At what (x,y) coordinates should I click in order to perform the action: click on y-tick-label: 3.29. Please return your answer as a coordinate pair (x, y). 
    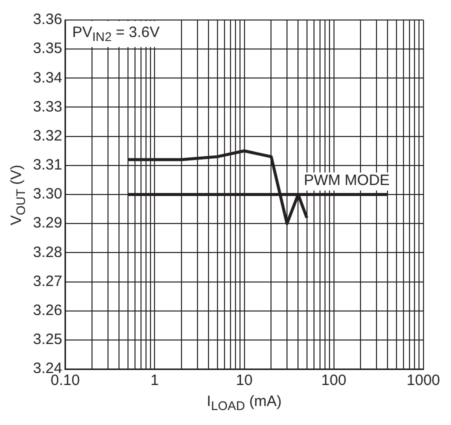
    Looking at the image, I should click on (47, 223).